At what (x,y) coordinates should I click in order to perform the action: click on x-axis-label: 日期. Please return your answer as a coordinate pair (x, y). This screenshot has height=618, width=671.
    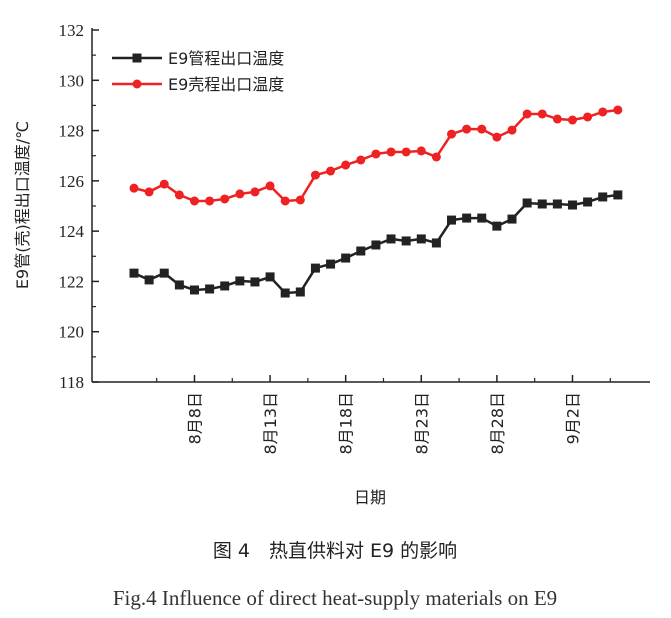
    Looking at the image, I should click on (370, 497).